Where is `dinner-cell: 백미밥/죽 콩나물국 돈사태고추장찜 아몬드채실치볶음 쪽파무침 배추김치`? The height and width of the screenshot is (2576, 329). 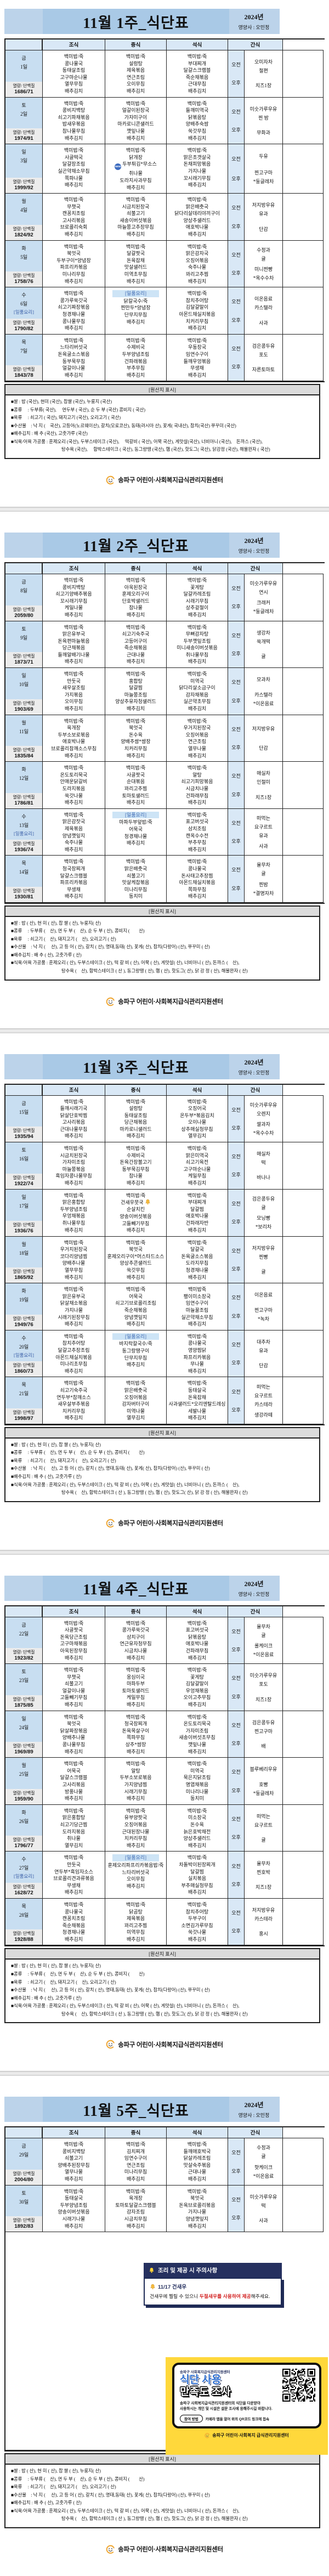
dinner-cell: 백미밥/죽 콩나물국 돈사태고추장찜 아몬드채실치볶음 쪽파무침 배추김치 is located at coordinates (198, 880).